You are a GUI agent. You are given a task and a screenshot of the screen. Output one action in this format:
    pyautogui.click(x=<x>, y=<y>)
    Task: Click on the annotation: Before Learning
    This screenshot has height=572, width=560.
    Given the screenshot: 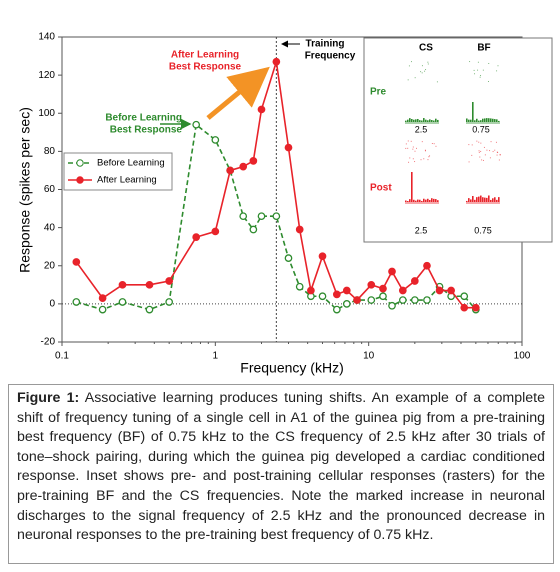 What is the action you would take?
    pyautogui.click(x=143, y=118)
    